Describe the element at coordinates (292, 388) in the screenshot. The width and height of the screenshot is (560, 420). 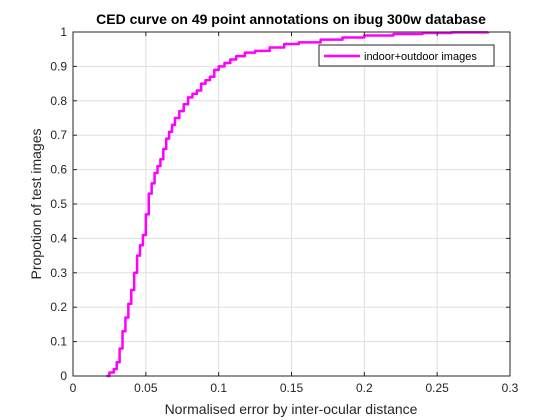
I see `x-tick-label: 0.15` at that location.